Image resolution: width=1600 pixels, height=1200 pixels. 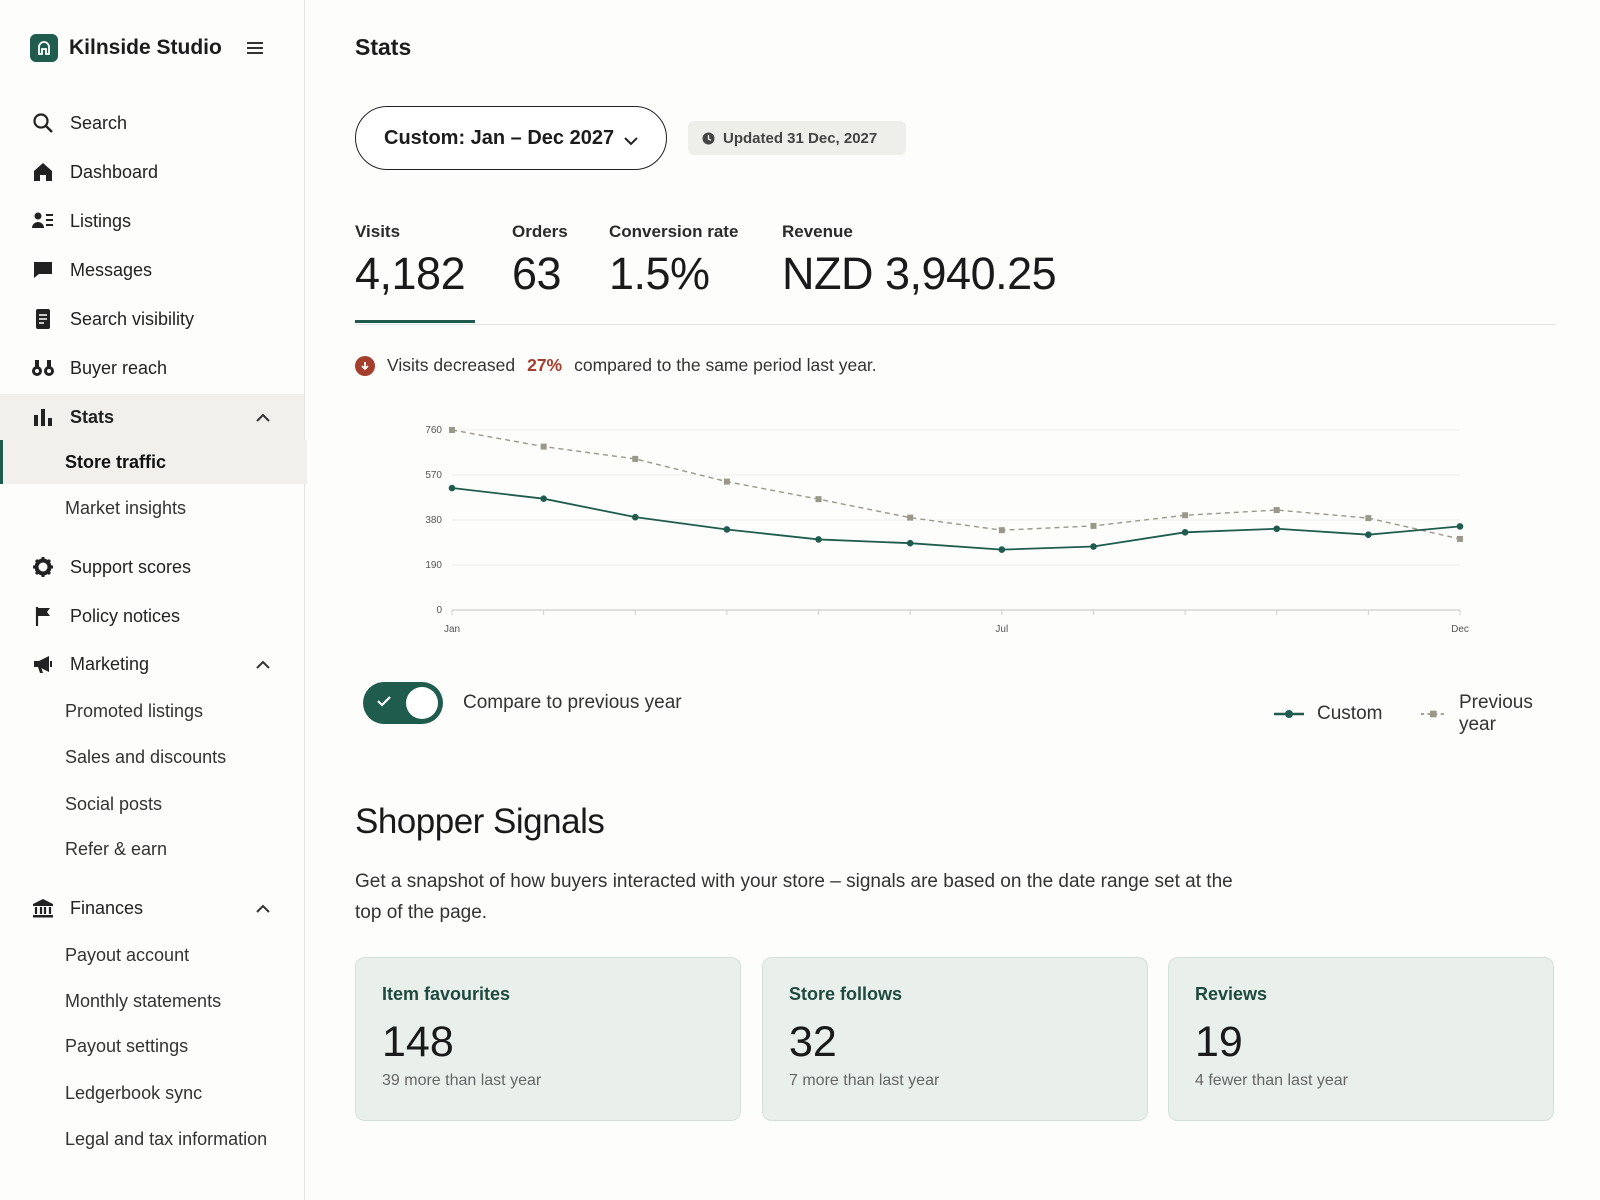 I want to click on sidebar-item-marketing: Marketing, so click(x=152, y=664).